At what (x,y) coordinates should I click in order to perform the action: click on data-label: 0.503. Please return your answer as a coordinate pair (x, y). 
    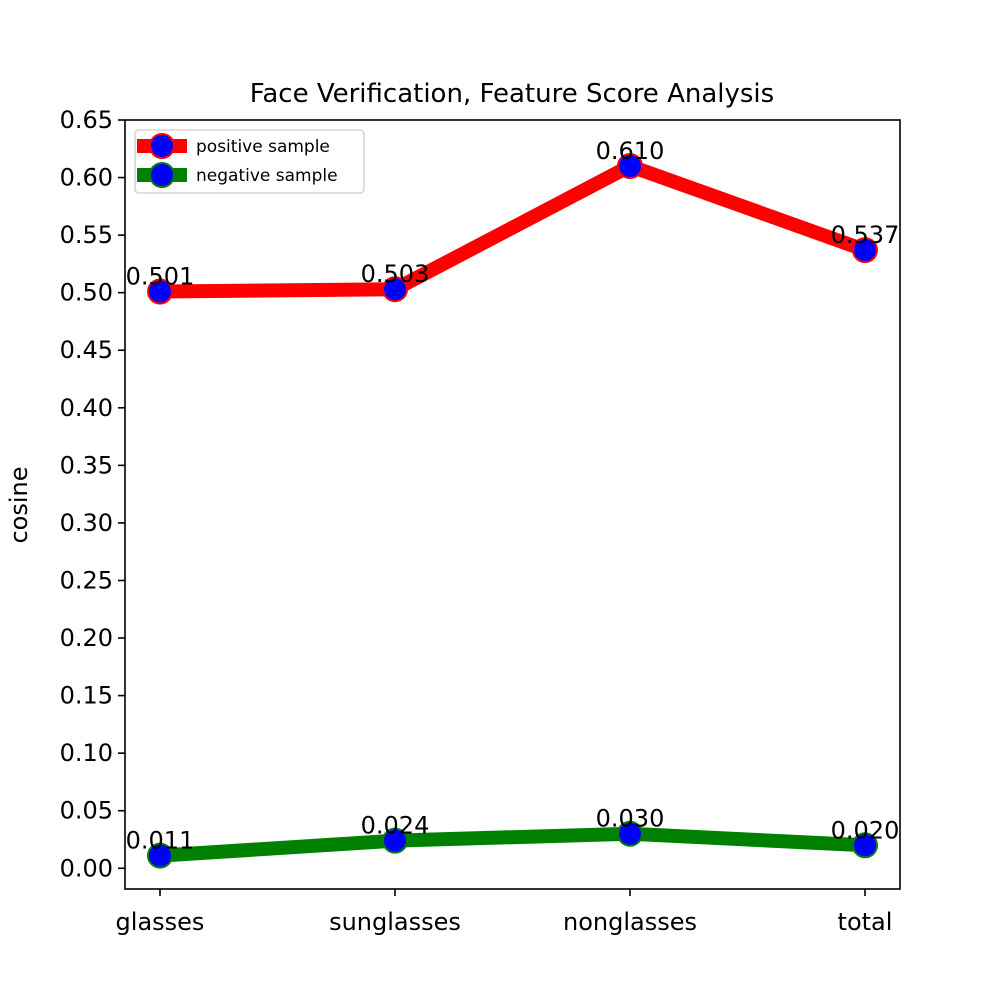
    Looking at the image, I should click on (395, 274).